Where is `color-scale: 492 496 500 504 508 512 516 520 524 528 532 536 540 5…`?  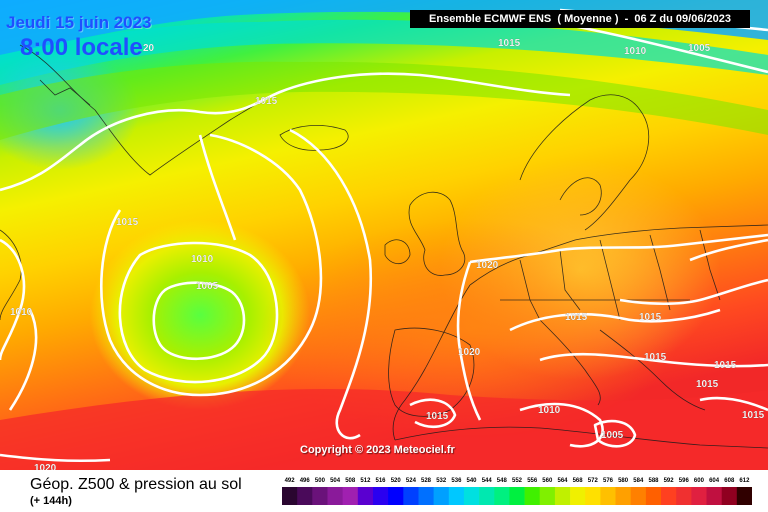
color-scale: 492 496 500 504 508 512 516 520 524 528 532 536 540 5… is located at coordinates (517, 491).